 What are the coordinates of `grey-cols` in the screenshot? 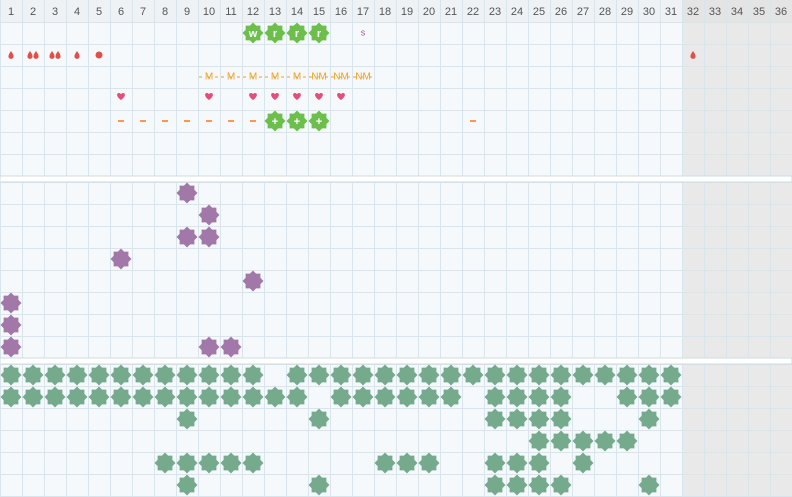 It's located at (737, 99).